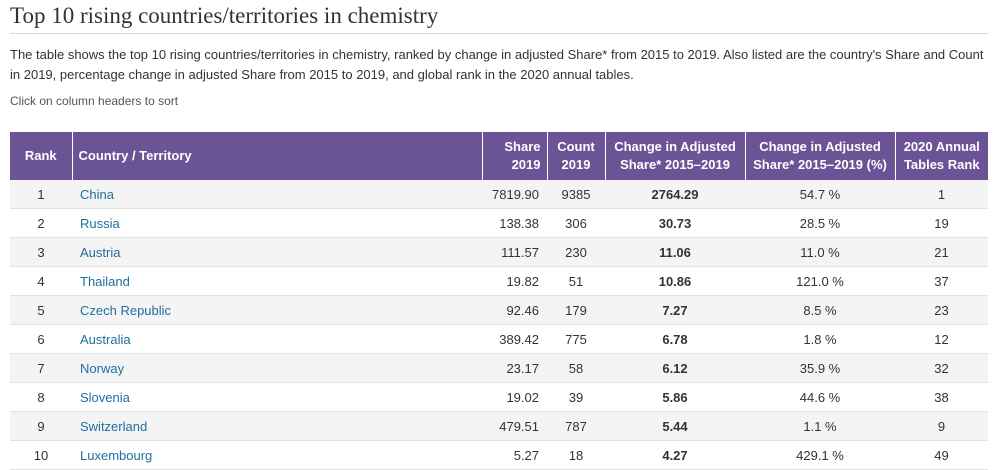 The width and height of the screenshot is (1000, 470). What do you see at coordinates (126, 310) in the screenshot?
I see `country-link: Czech Republic` at bounding box center [126, 310].